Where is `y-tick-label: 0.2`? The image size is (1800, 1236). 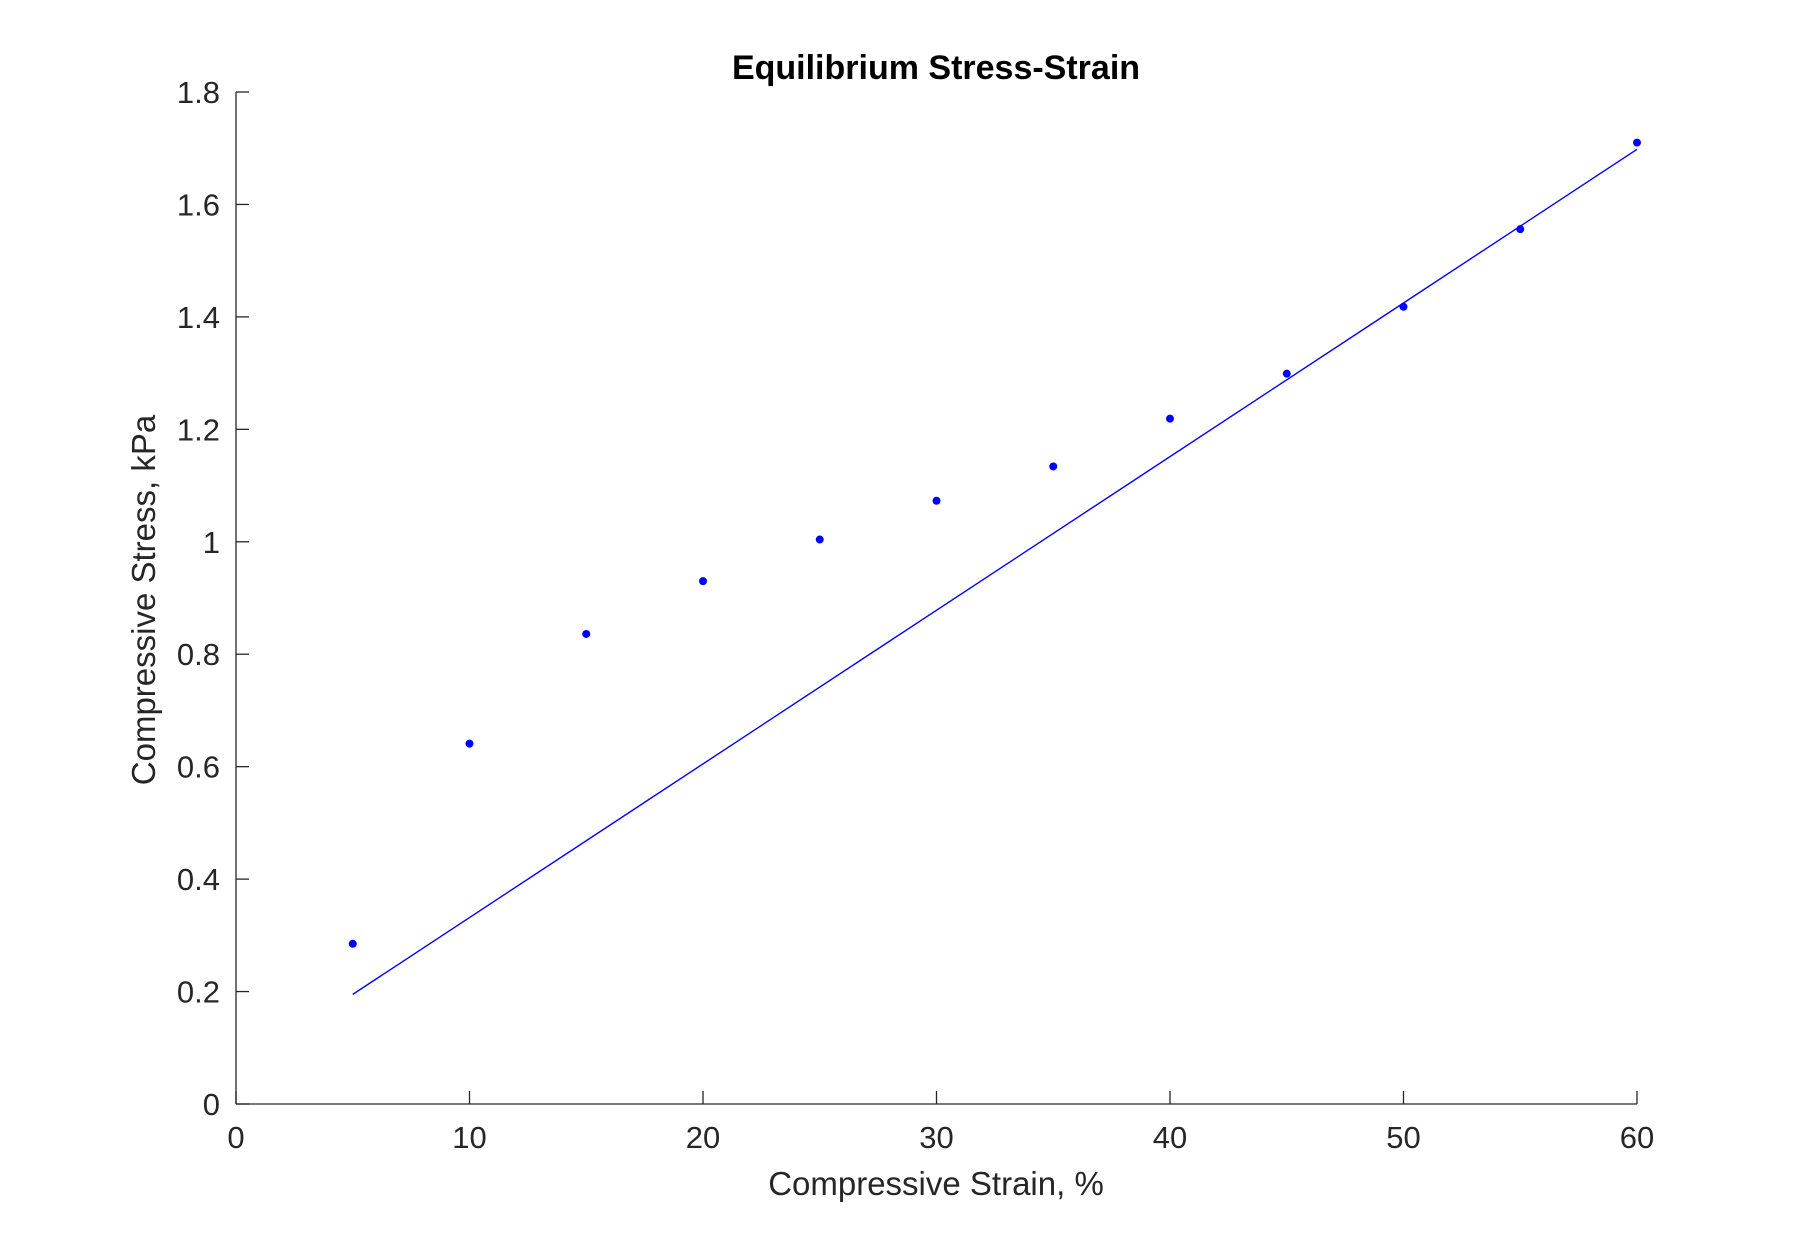
y-tick-label: 0.2 is located at coordinates (198, 992).